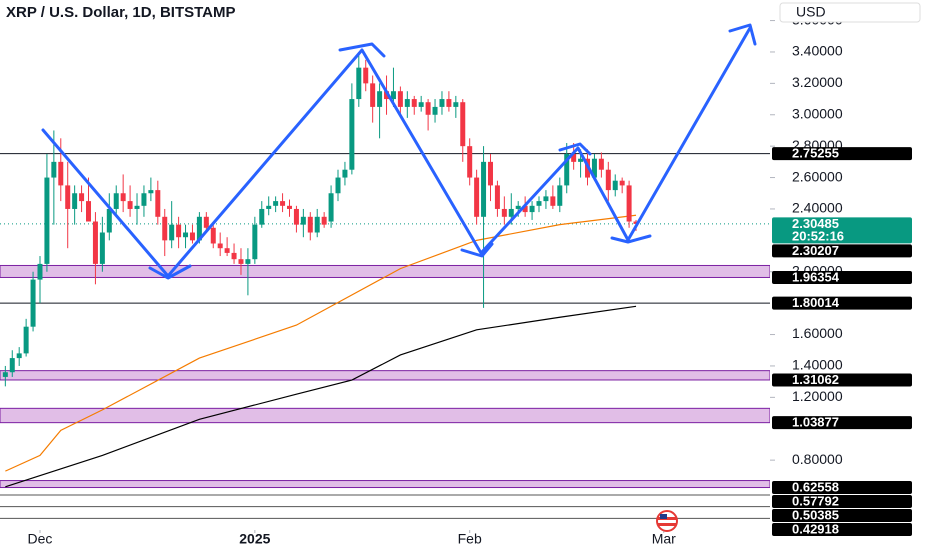 Image resolution: width=932 pixels, height=550 pixels. What do you see at coordinates (815, 500) in the screenshot?
I see `price-label: 0.57792` at bounding box center [815, 500].